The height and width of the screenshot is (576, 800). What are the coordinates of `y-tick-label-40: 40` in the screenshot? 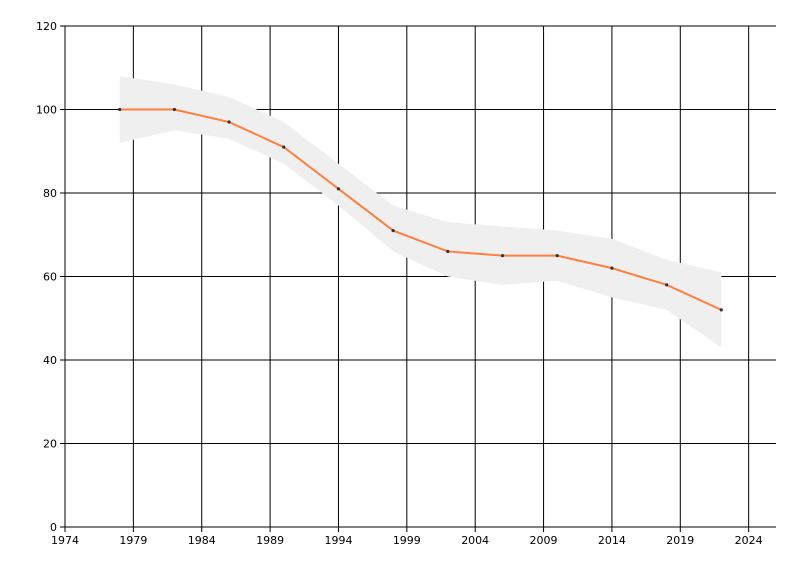 It's located at (50, 360).